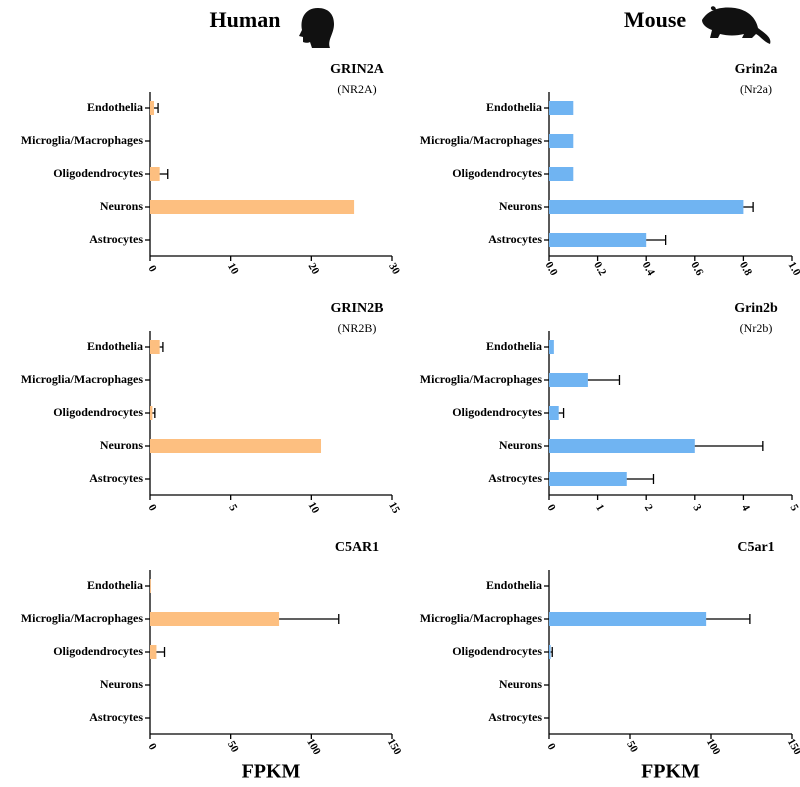 Image resolution: width=800 pixels, height=787 pixels. What do you see at coordinates (600, 269) in the screenshot?
I see `x-tick-label: 0.2` at bounding box center [600, 269].